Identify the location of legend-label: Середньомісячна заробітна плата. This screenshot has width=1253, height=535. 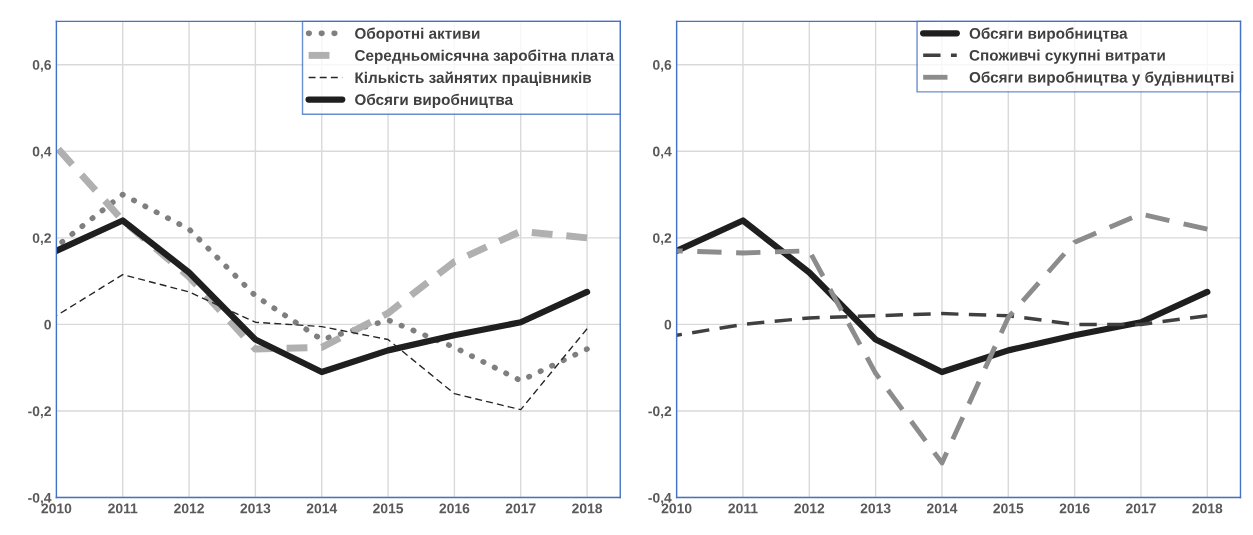
(485, 56).